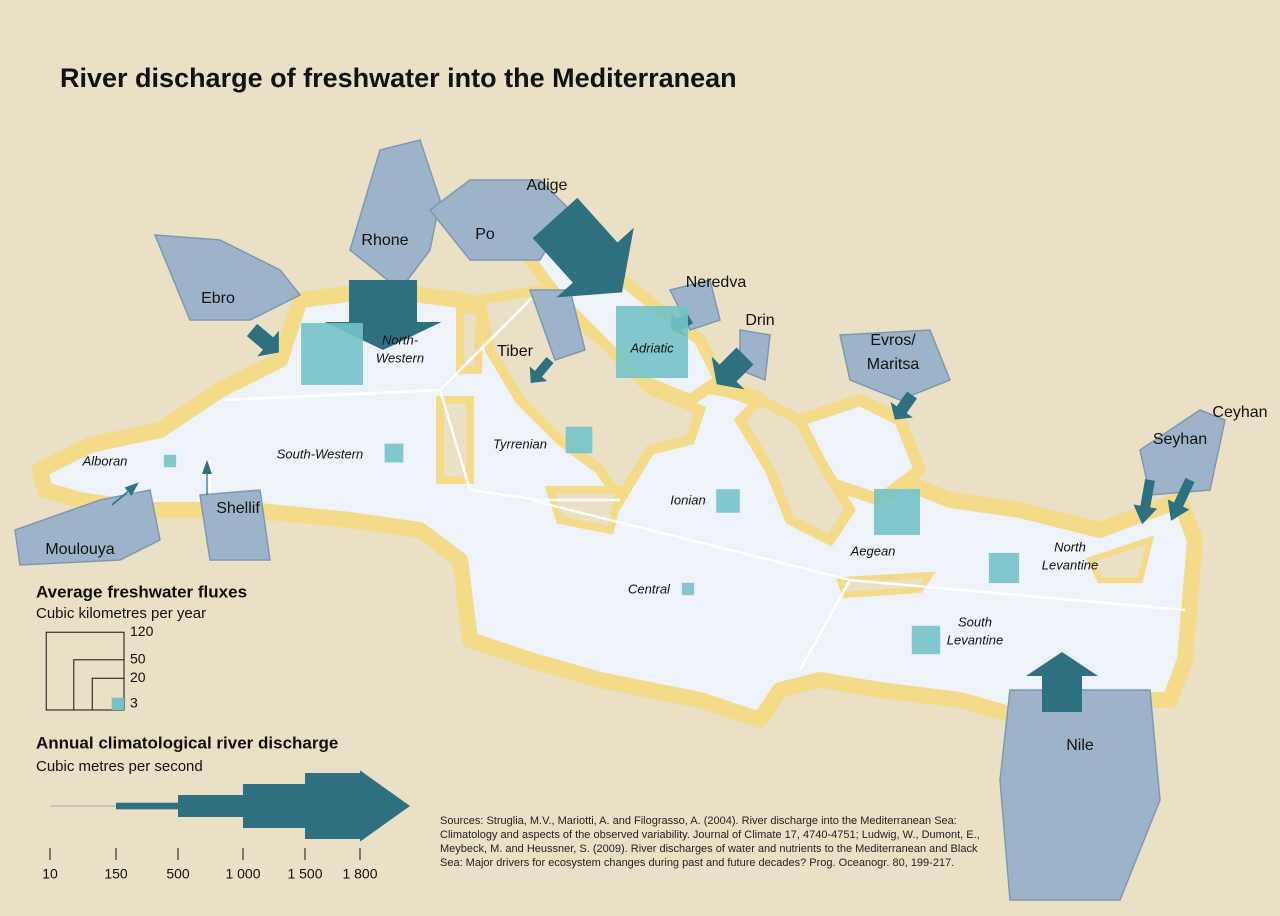  I want to click on river-label: Maritsa, so click(893, 364).